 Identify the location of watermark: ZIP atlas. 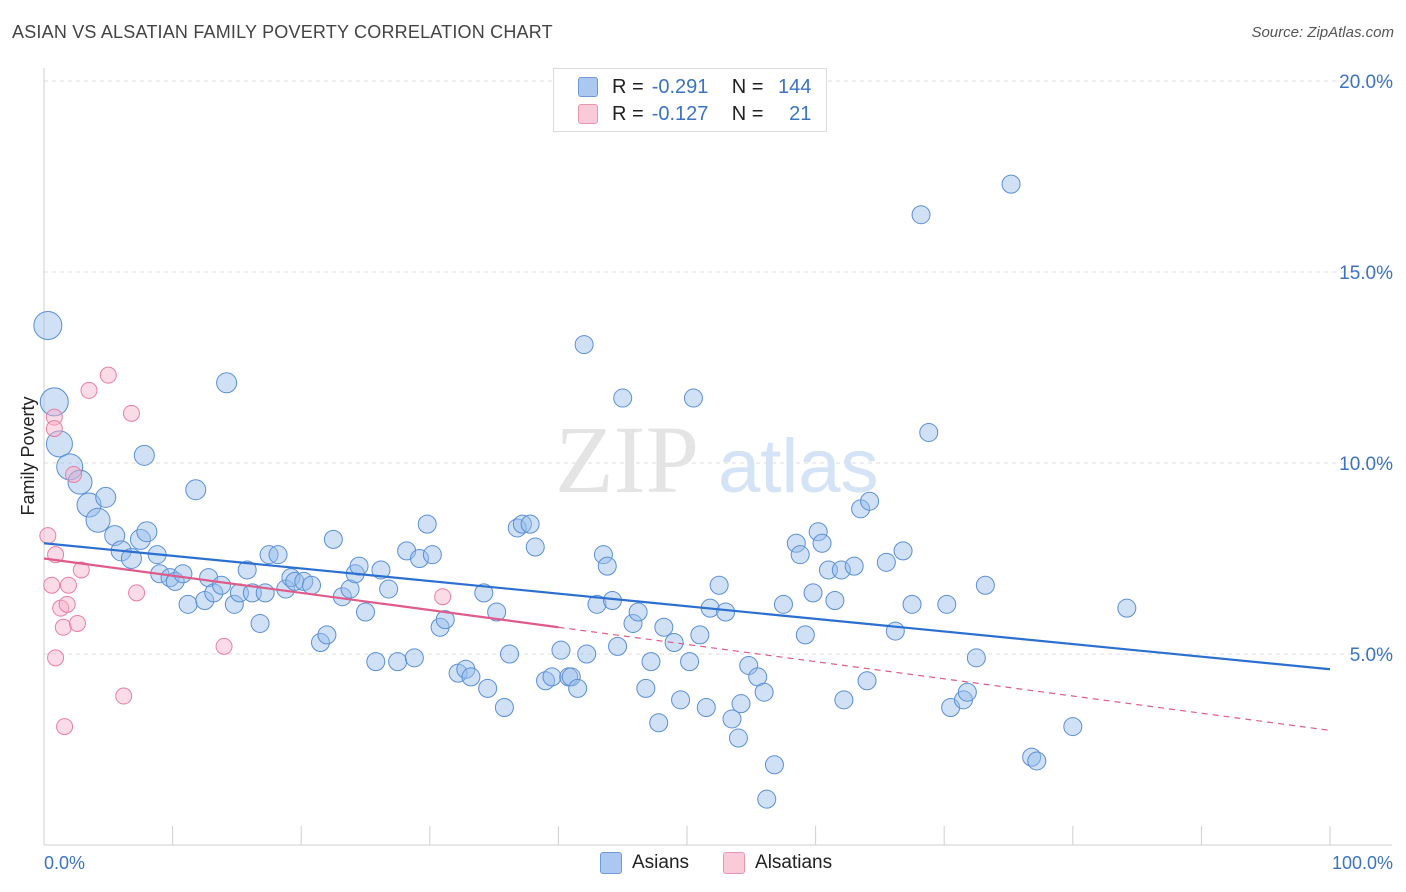
(717, 459).